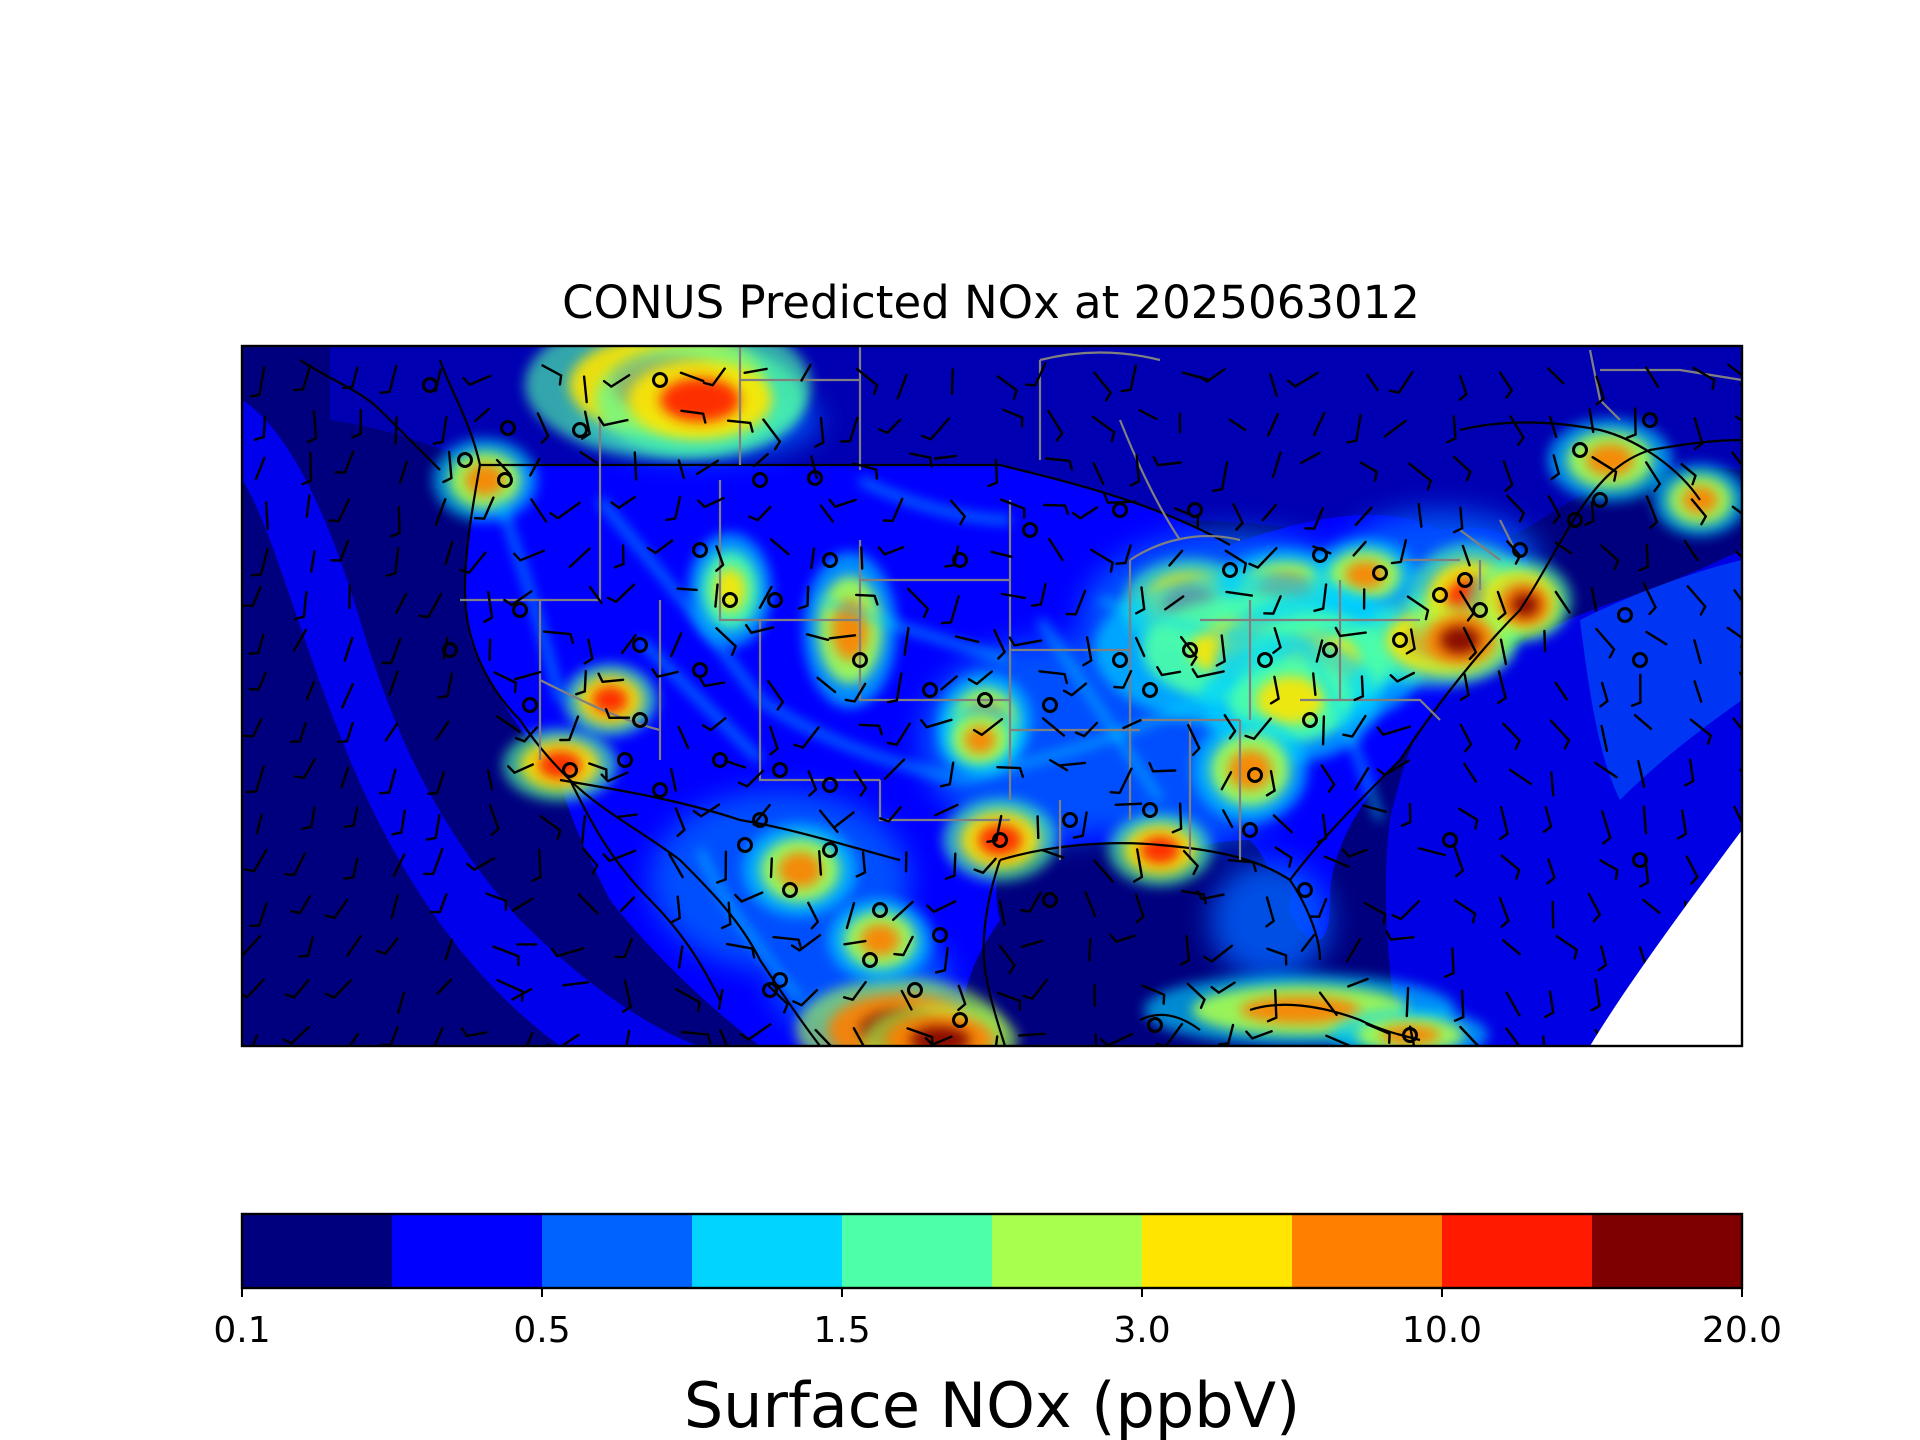 This screenshot has height=1440, width=1920. I want to click on pacific-band, so click(471, 723).